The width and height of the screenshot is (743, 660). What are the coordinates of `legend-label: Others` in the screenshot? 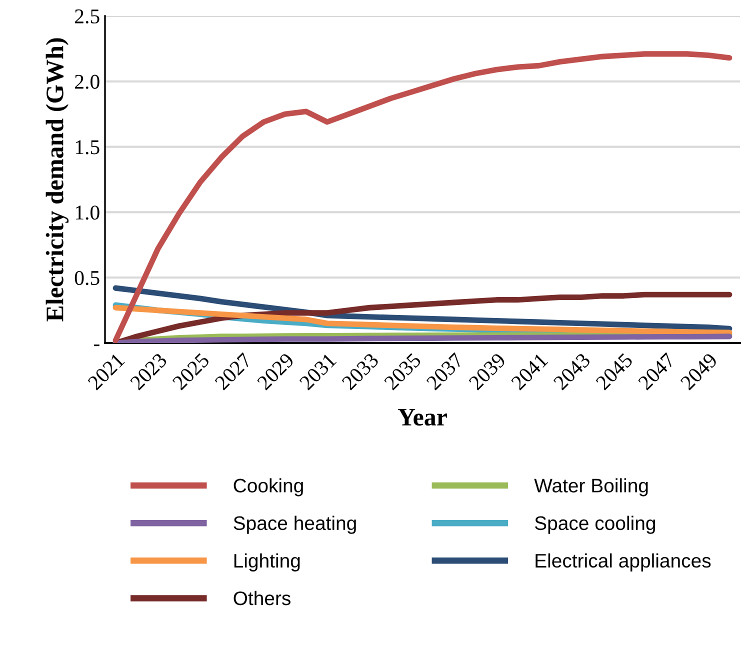 It's located at (262, 598).